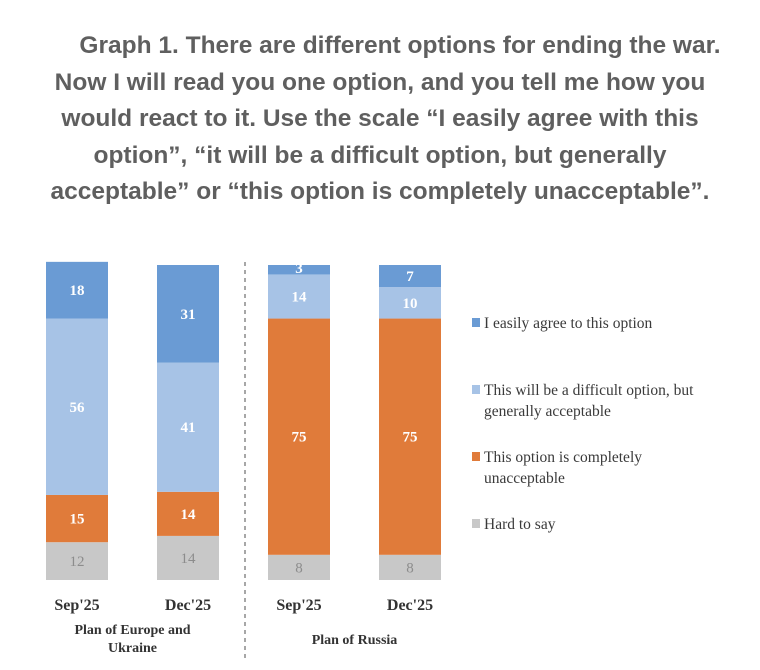  Describe the element at coordinates (524, 478) in the screenshot. I see `legend-label: unacceptable` at that location.